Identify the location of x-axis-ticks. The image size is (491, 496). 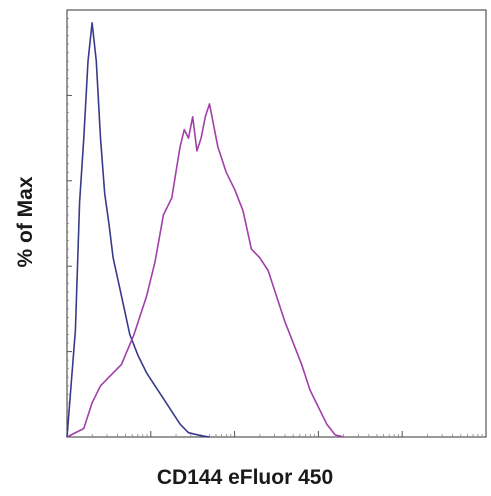
(276, 434).